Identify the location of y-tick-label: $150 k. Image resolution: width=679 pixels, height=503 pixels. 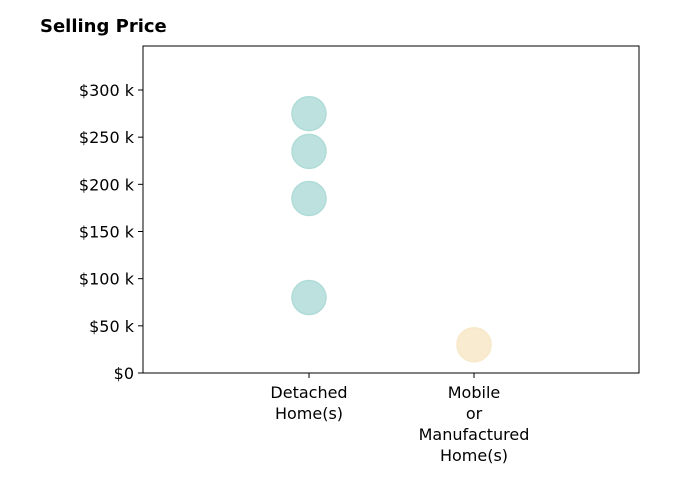
(107, 232).